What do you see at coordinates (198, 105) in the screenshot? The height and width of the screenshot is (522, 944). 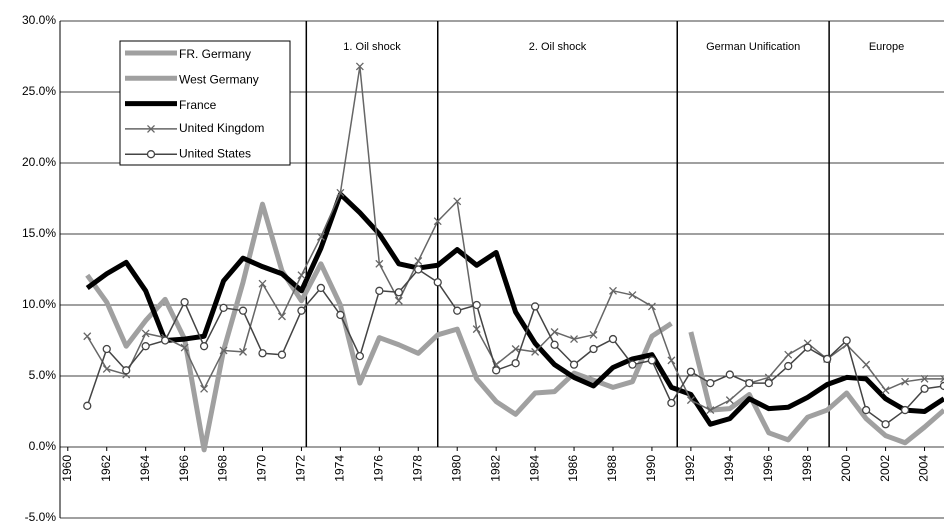 I see `legend-label: France` at bounding box center [198, 105].